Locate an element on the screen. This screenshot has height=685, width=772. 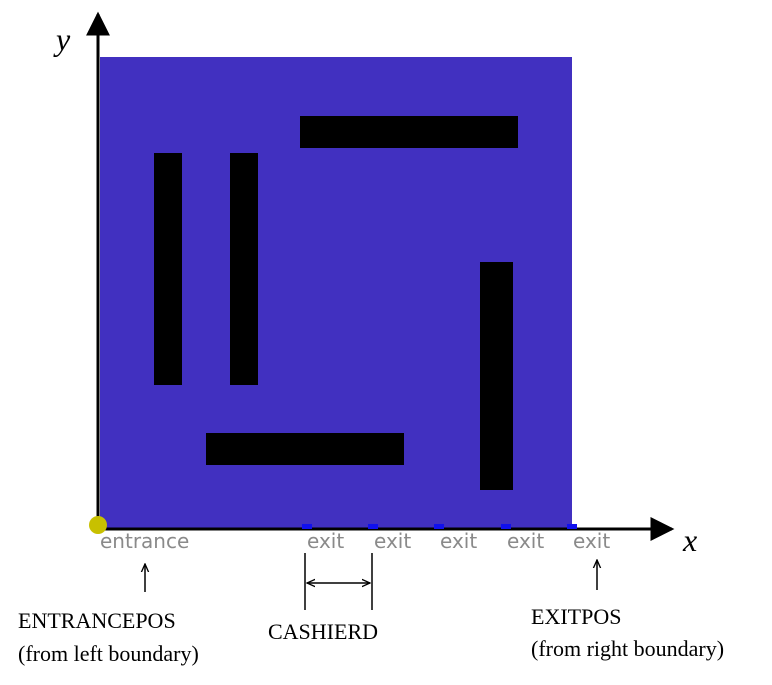
entrance-pos-subtitle: (from left boundary) is located at coordinates (108, 653).